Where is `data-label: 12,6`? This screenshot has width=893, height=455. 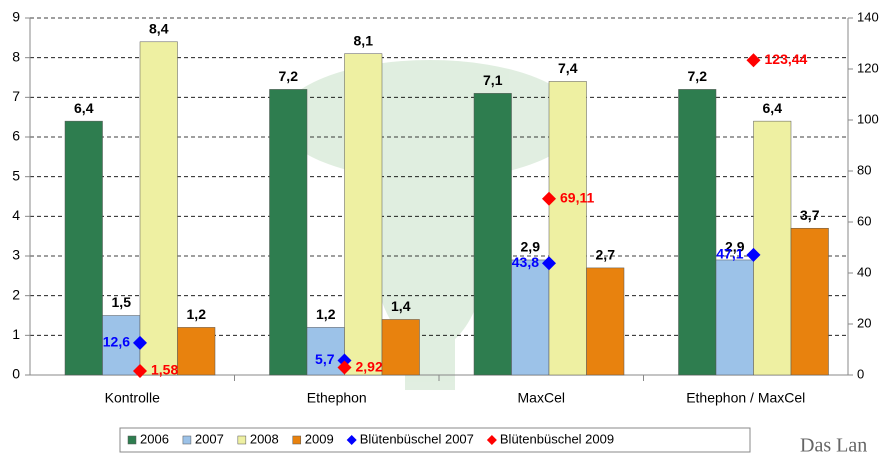 data-label: 12,6 is located at coordinates (116, 342).